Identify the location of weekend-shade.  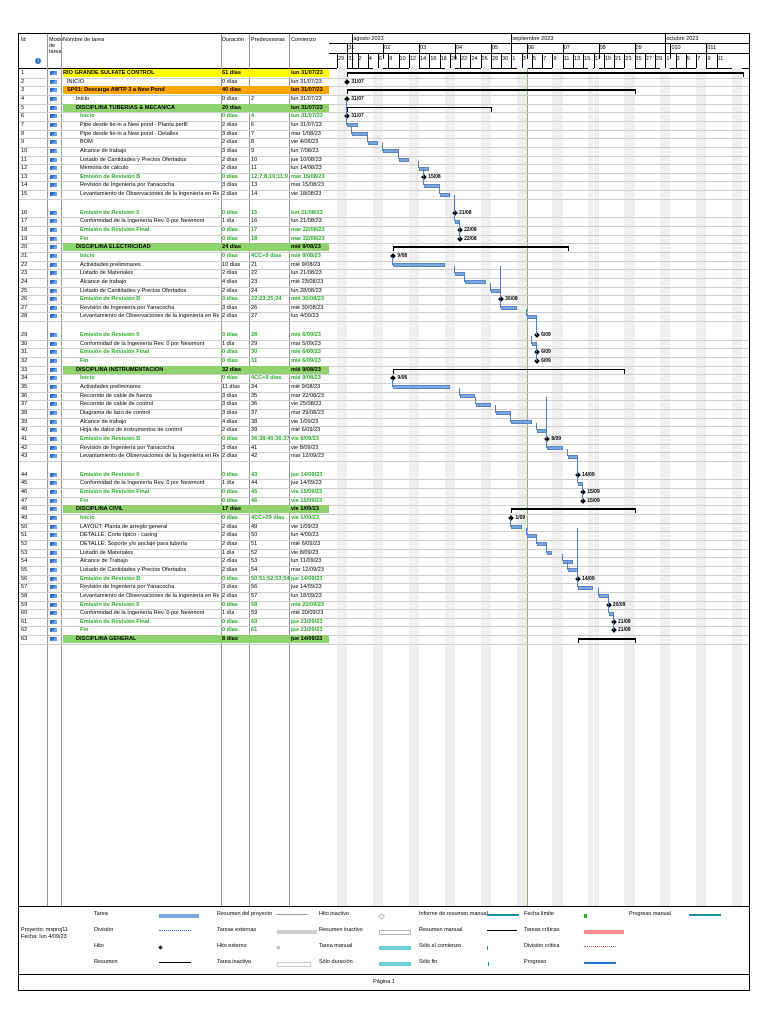
(740, 487).